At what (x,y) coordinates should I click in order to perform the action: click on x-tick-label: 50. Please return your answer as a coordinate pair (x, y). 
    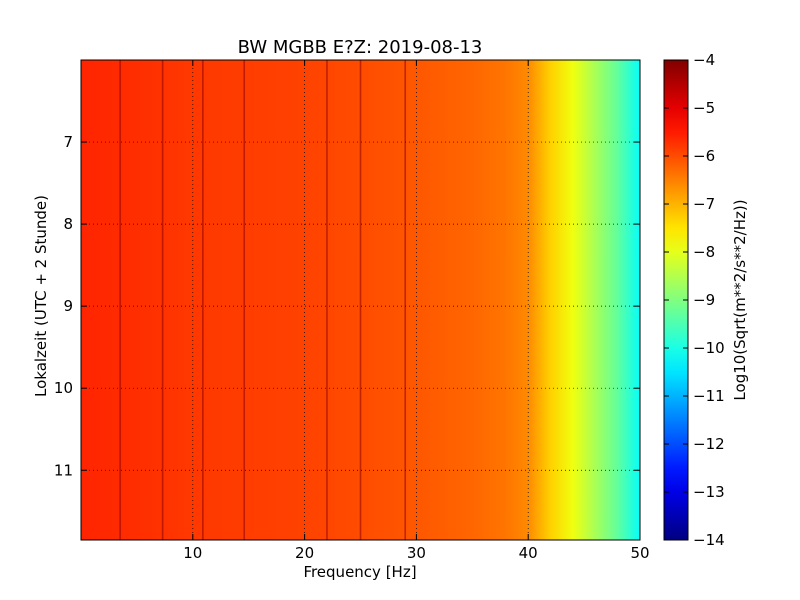
    Looking at the image, I should click on (639, 553).